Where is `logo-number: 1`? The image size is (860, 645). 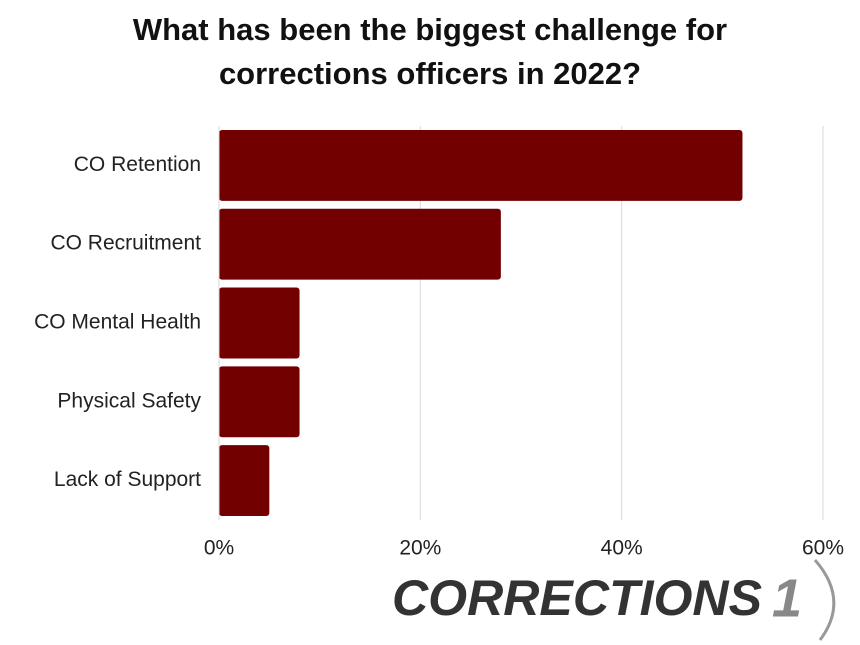
logo-number: 1 is located at coordinates (787, 598).